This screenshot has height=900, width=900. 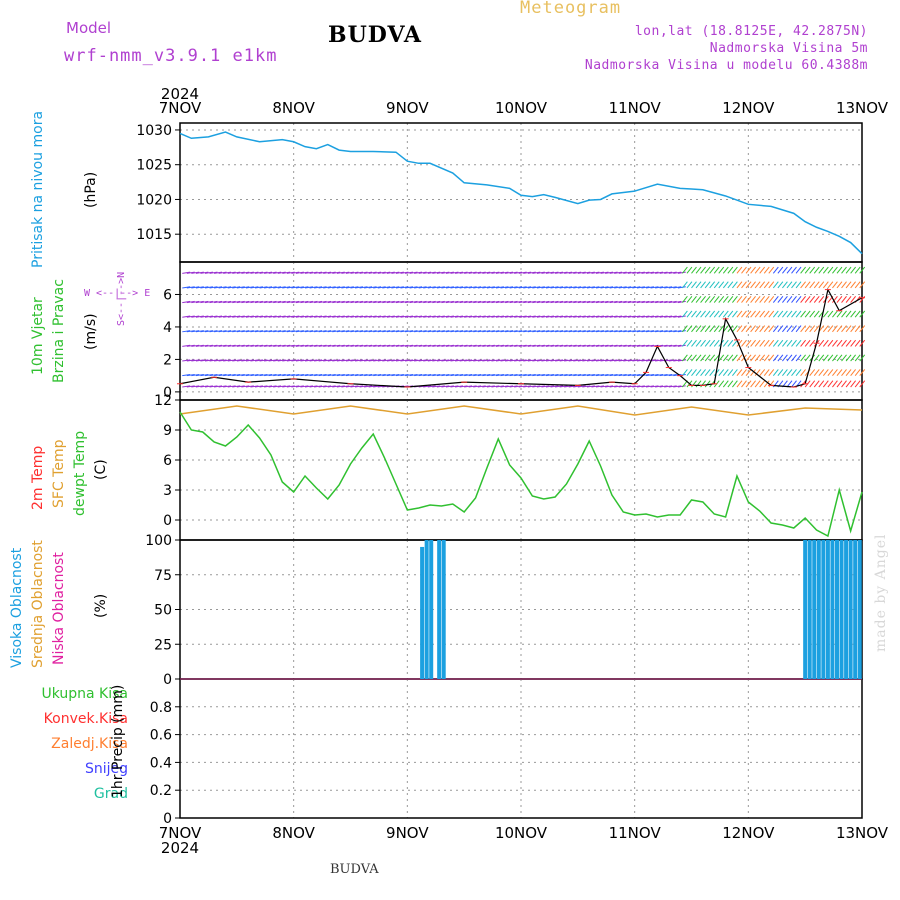 I want to click on cloud-high-bar, so click(x=823, y=609).